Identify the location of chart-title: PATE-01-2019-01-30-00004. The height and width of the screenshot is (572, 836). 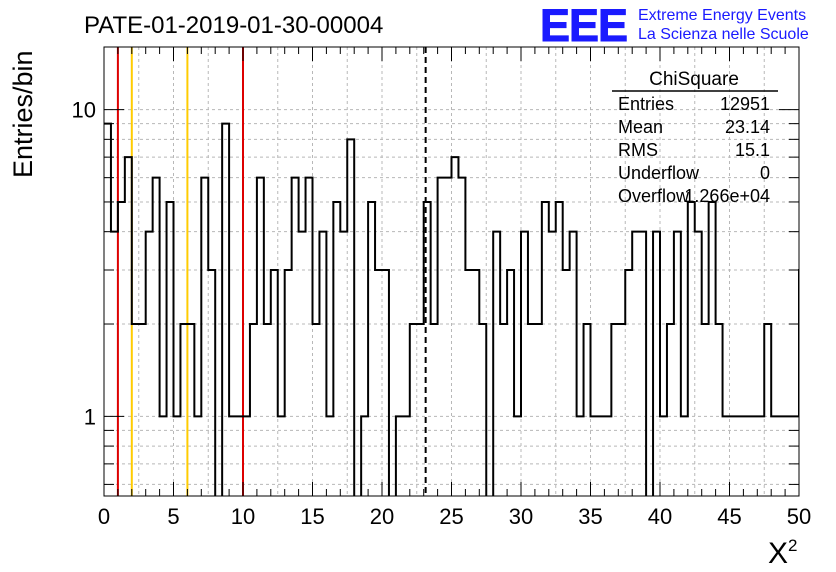
(233, 25).